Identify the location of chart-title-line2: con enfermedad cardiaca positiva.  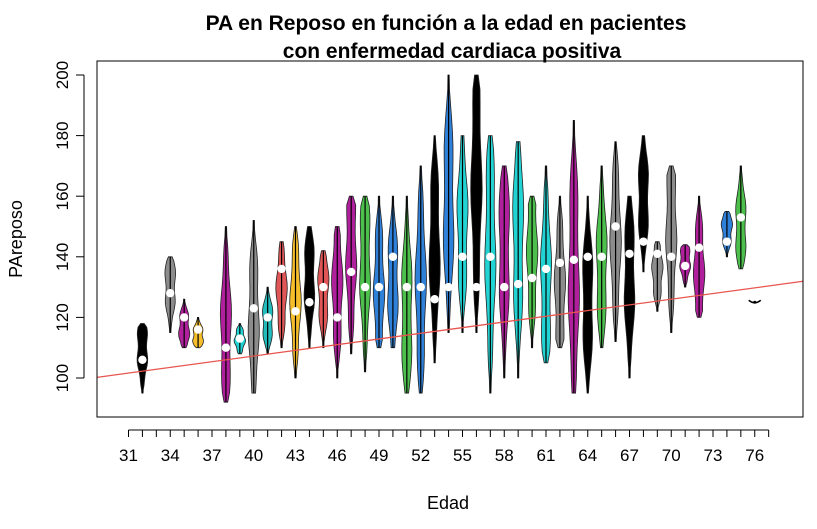
(452, 51).